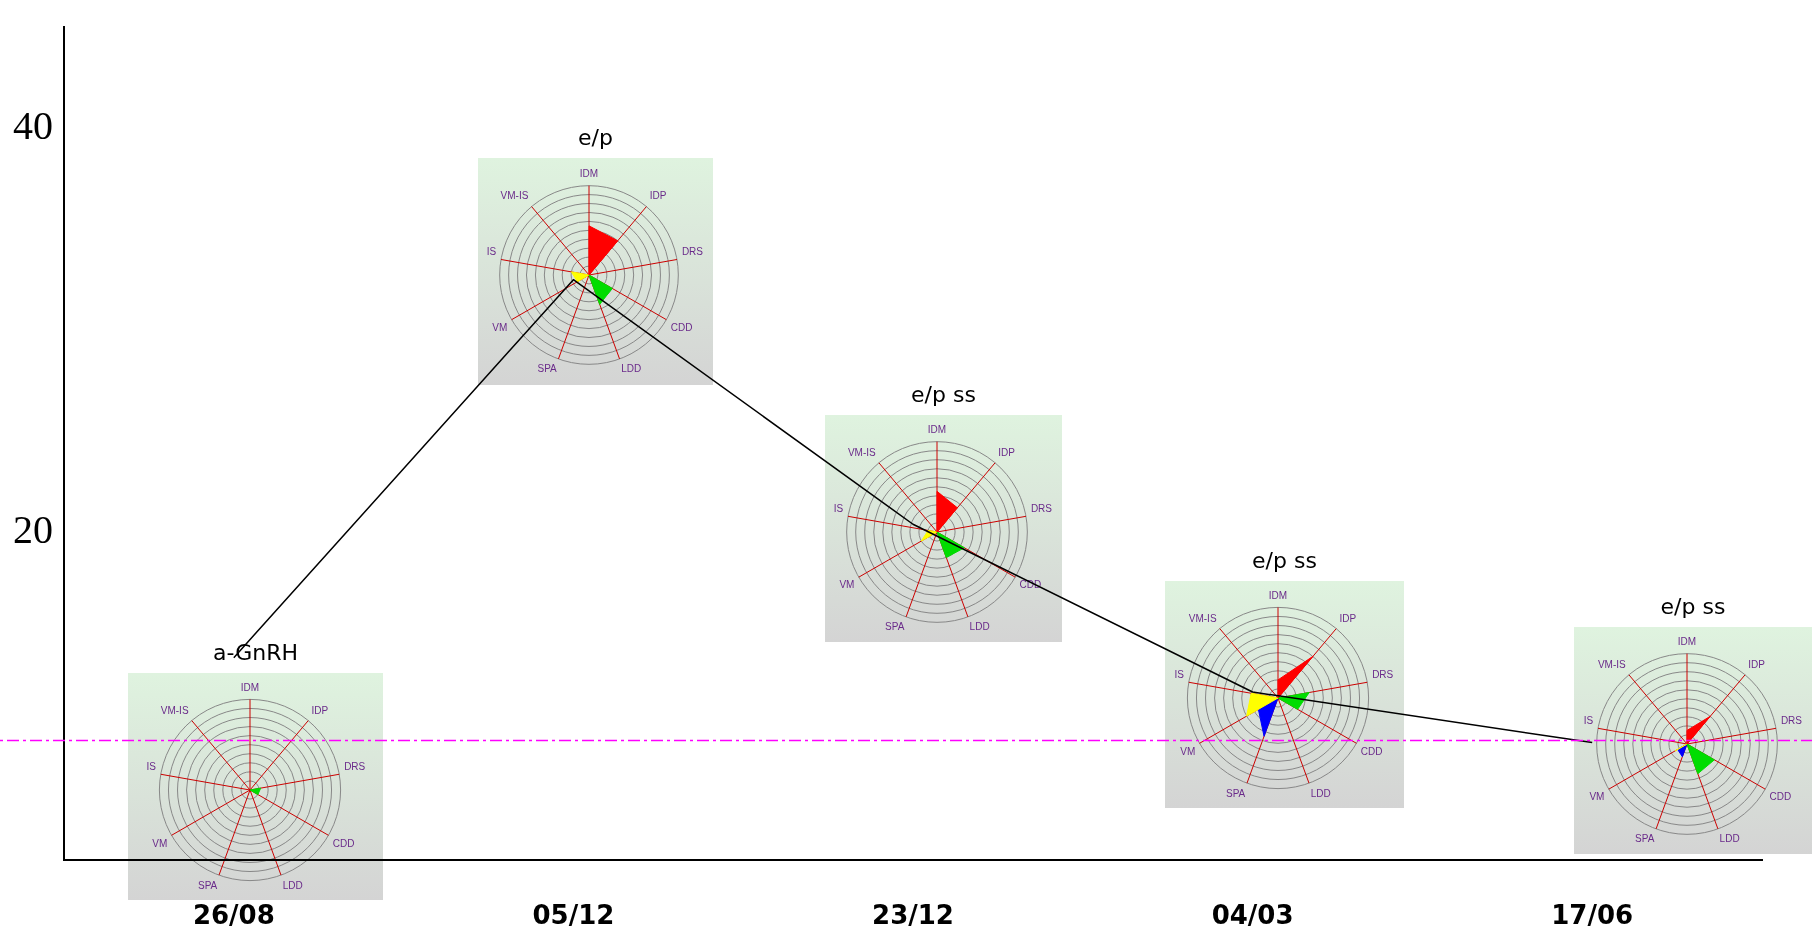 The width and height of the screenshot is (1812, 950). I want to click on y-tick-label: 20, so click(33, 529).